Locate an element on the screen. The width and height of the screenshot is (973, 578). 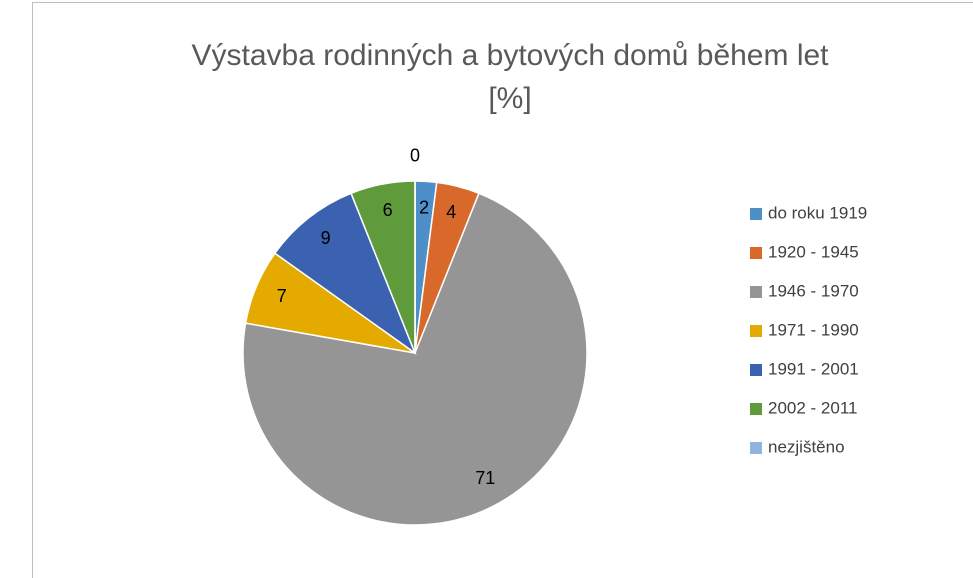
data-label: 0 is located at coordinates (415, 156).